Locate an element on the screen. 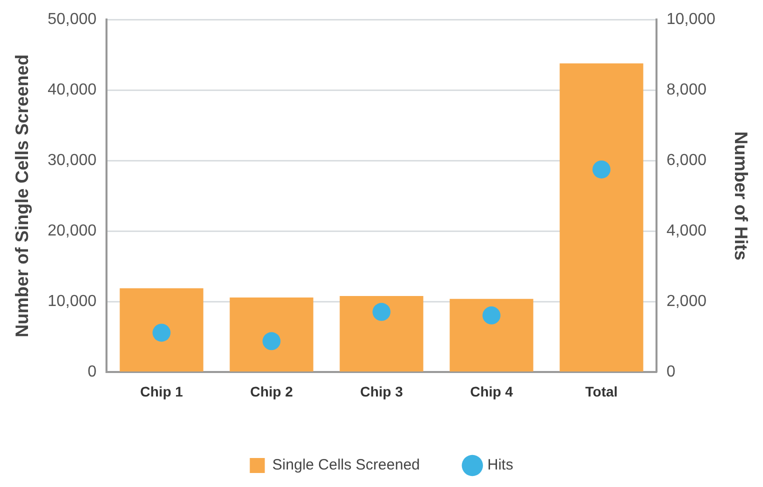 The image size is (763, 487). x-tick-label: Total is located at coordinates (601, 391).